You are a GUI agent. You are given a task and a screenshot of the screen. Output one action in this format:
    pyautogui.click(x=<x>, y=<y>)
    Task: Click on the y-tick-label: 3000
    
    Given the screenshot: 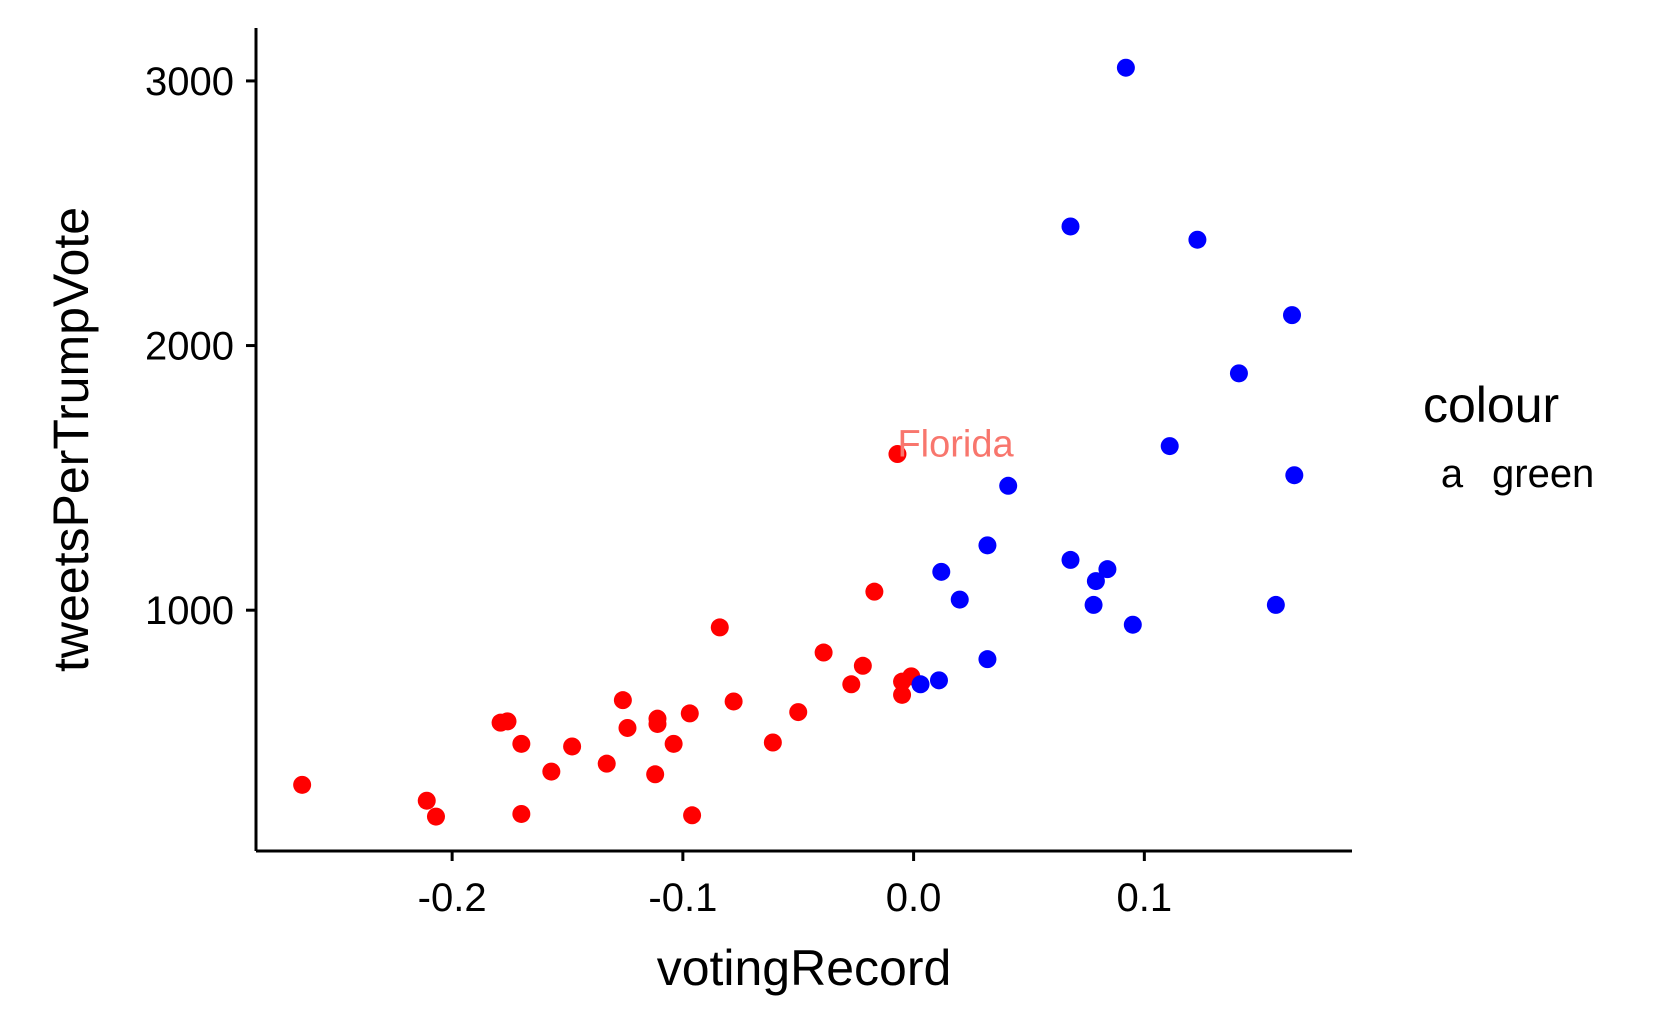 What is the action you would take?
    pyautogui.click(x=189, y=82)
    